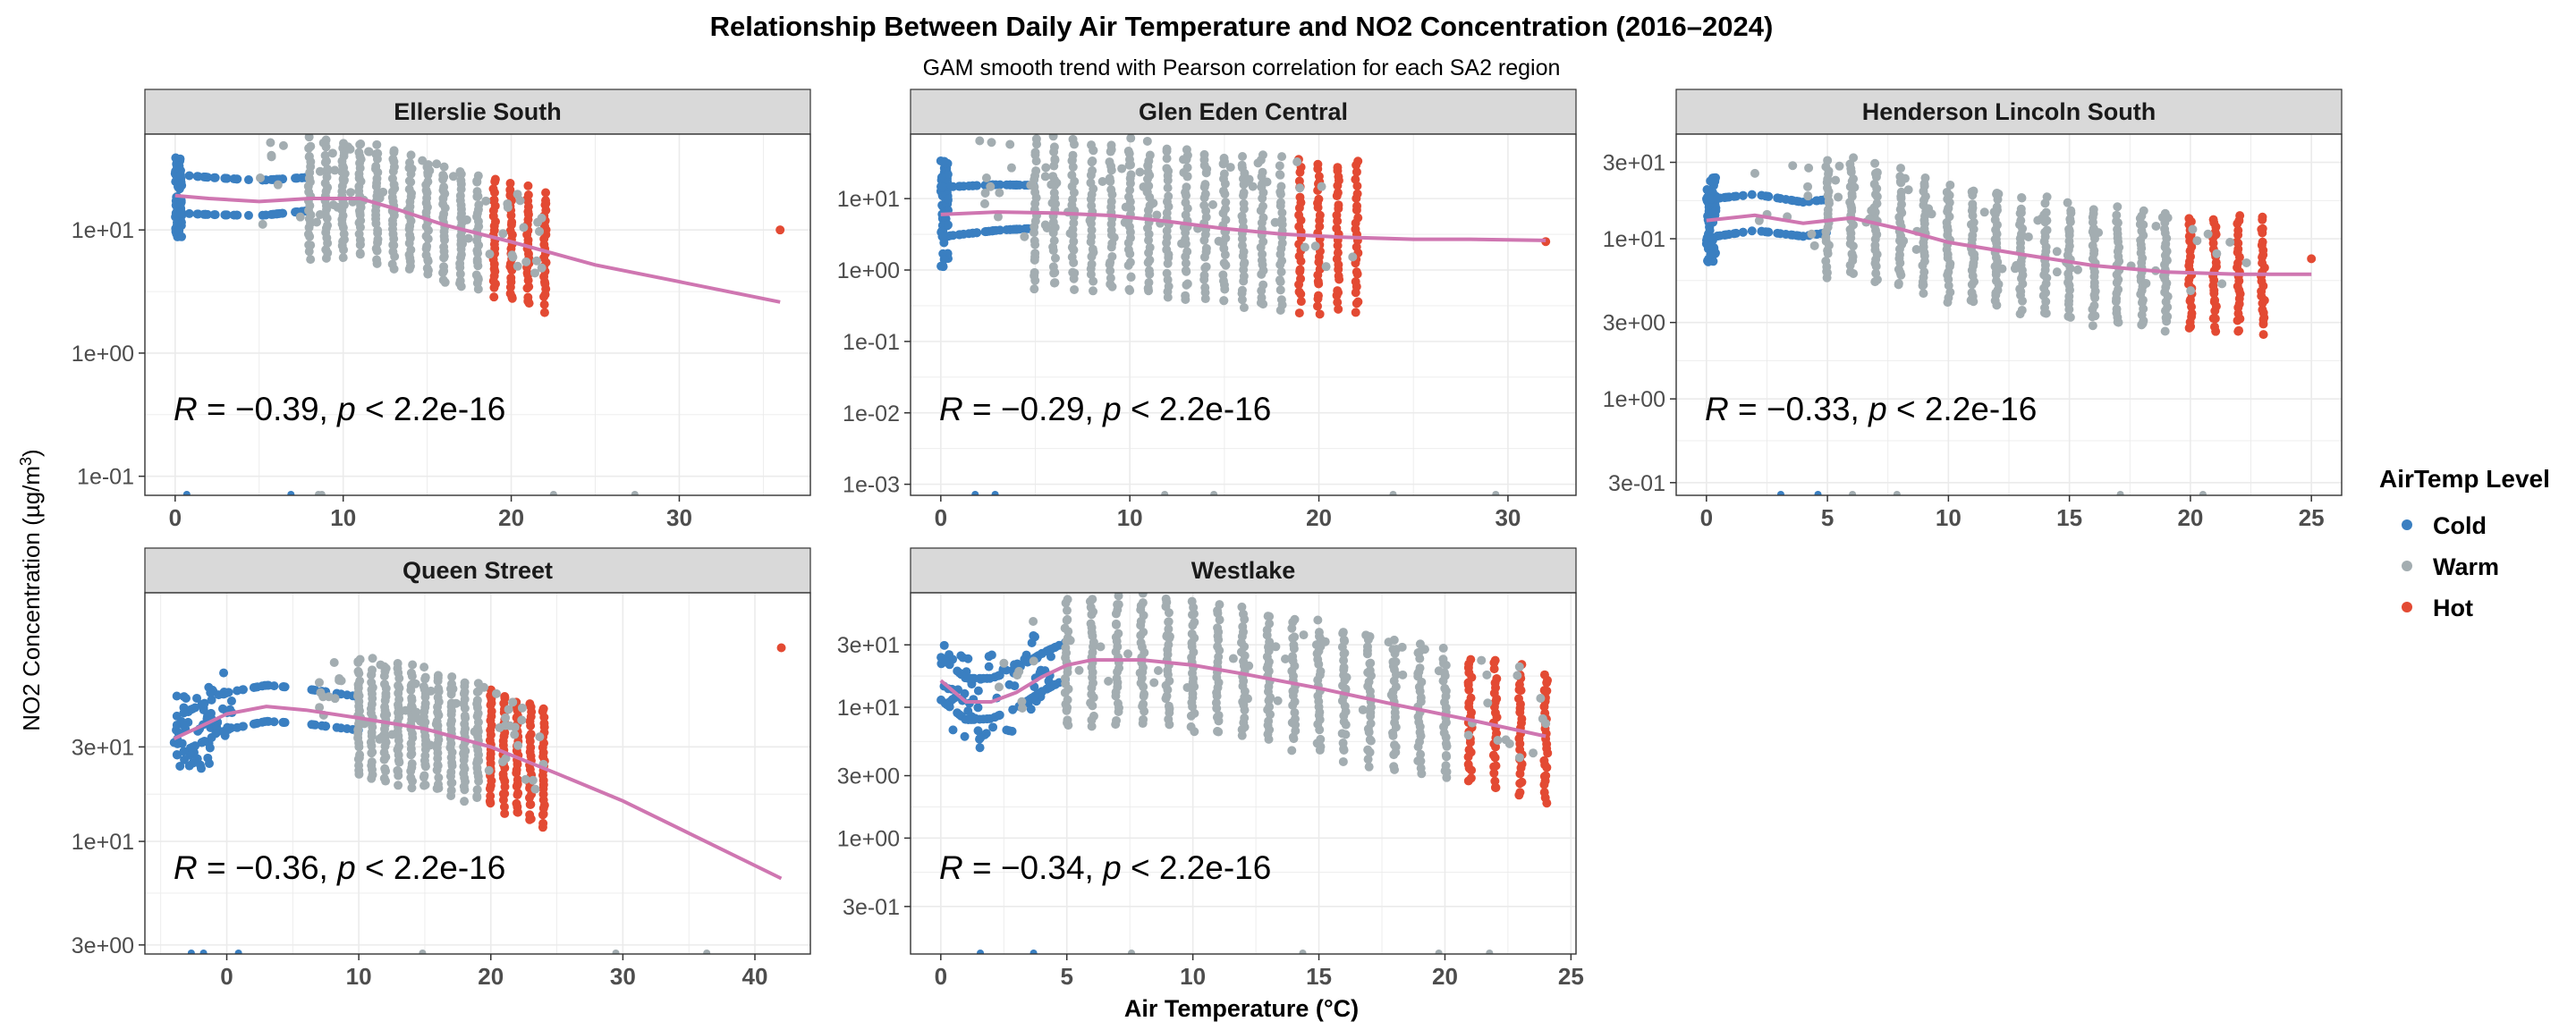 The width and height of the screenshot is (2576, 1030). What do you see at coordinates (1508, 517) in the screenshot?
I see `x-tick-label: 30` at bounding box center [1508, 517].